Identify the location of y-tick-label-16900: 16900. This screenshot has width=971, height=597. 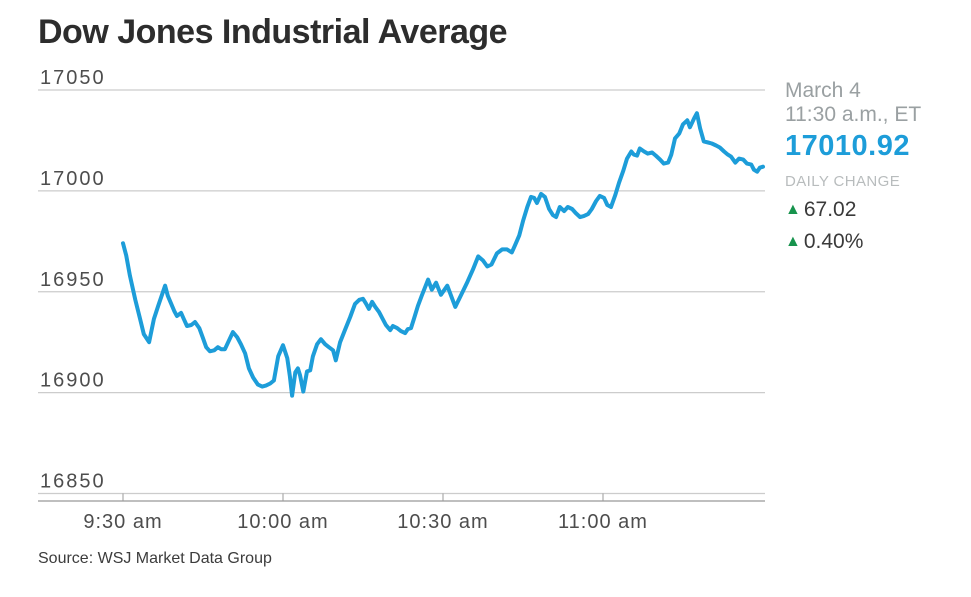
(73, 381).